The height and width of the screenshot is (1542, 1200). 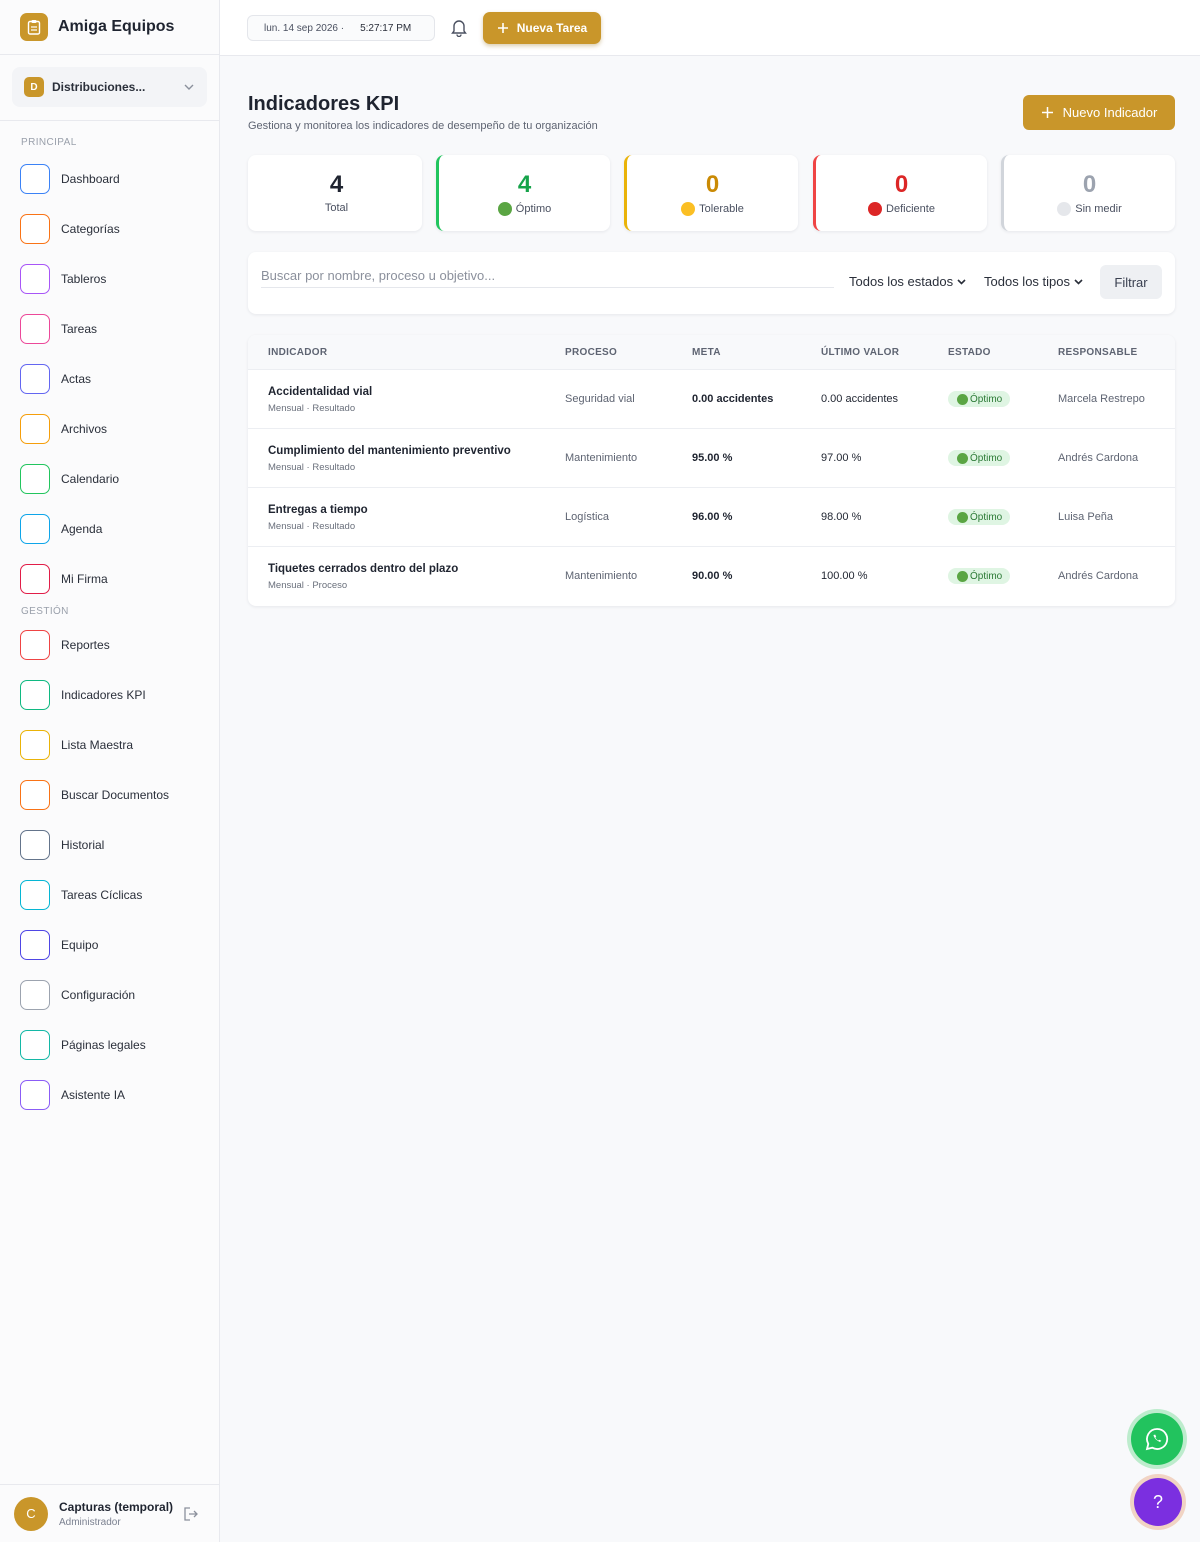 What do you see at coordinates (49, 142) in the screenshot?
I see `section-label-principal: PRINCIPAL` at bounding box center [49, 142].